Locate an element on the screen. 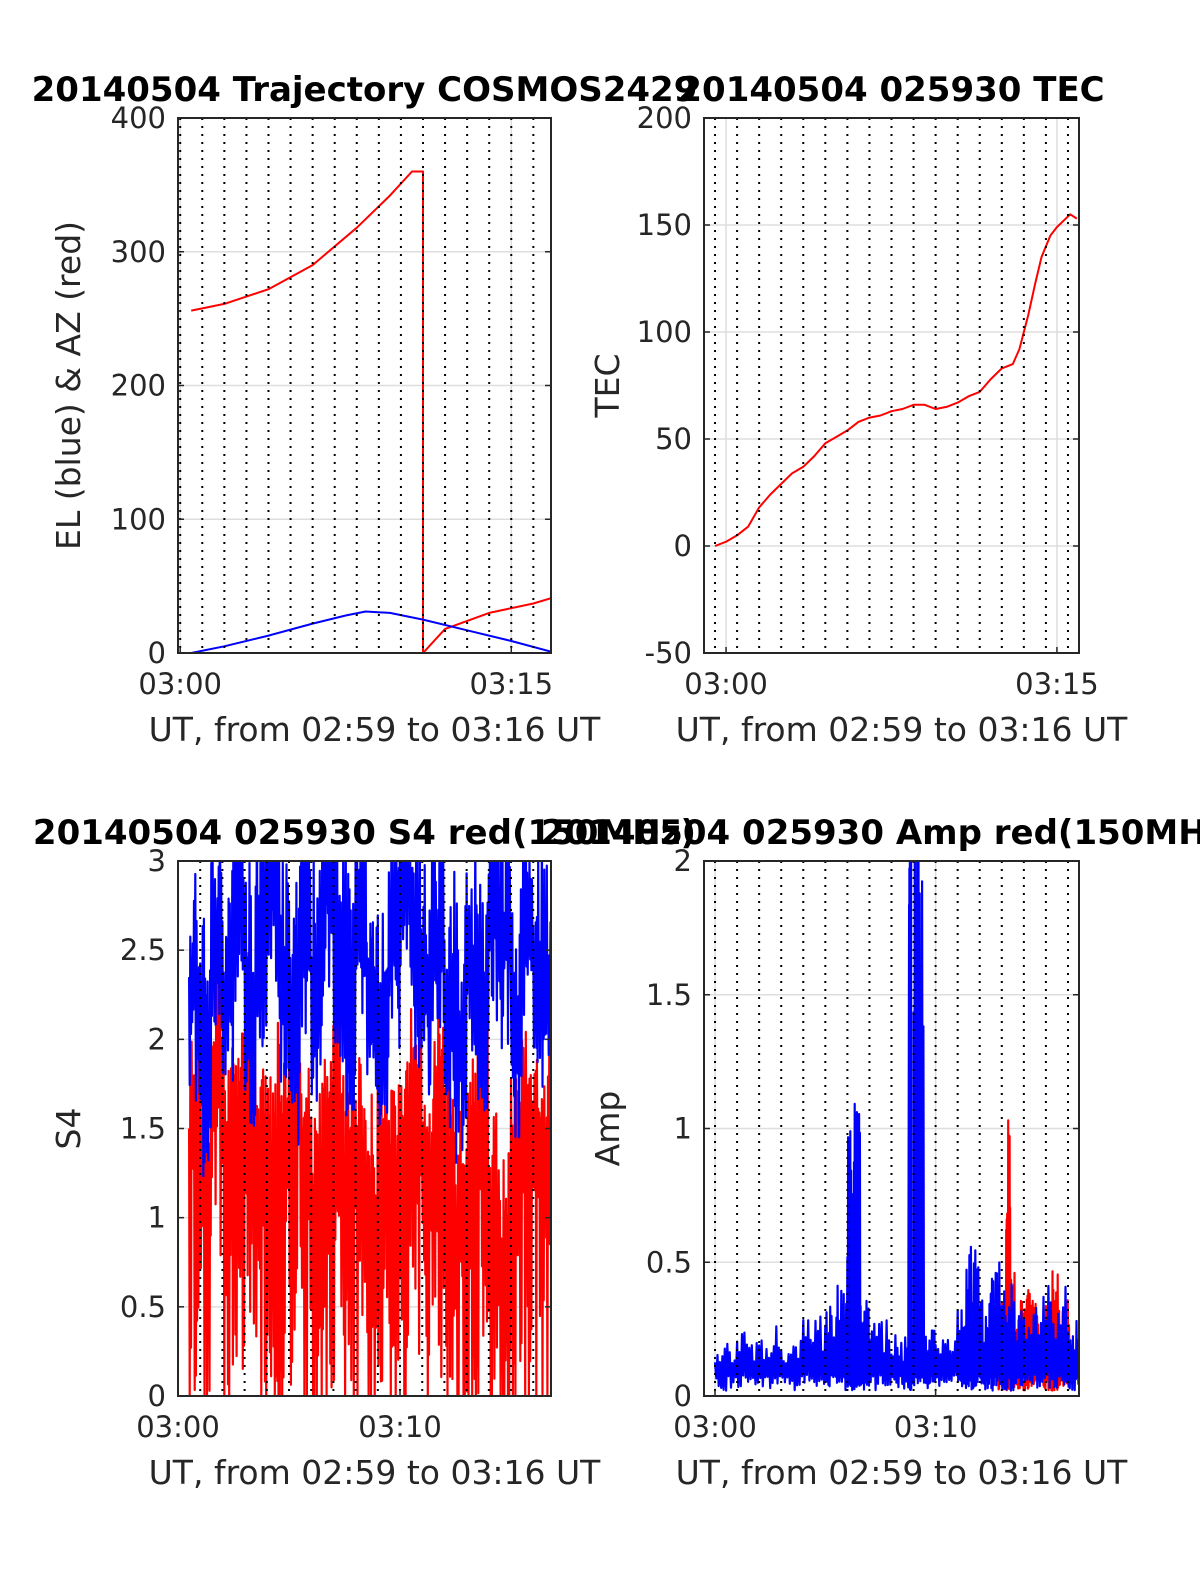  y-tick-label: -50 is located at coordinates (668, 653).